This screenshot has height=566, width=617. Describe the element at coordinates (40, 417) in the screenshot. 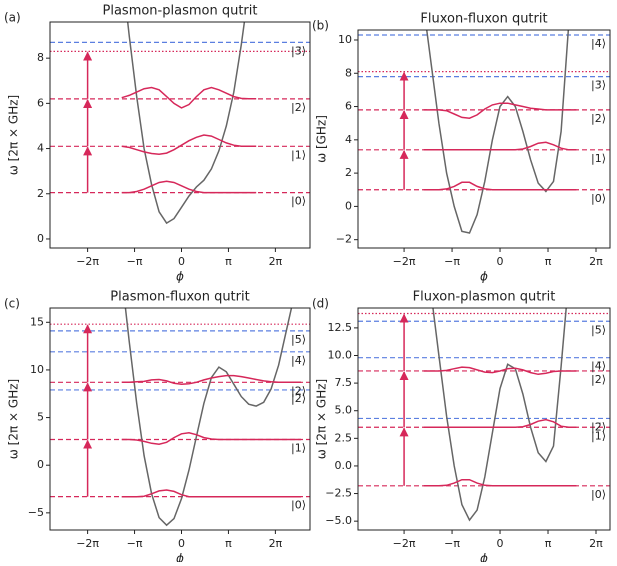

I see `y-tick-label: 5` at that location.